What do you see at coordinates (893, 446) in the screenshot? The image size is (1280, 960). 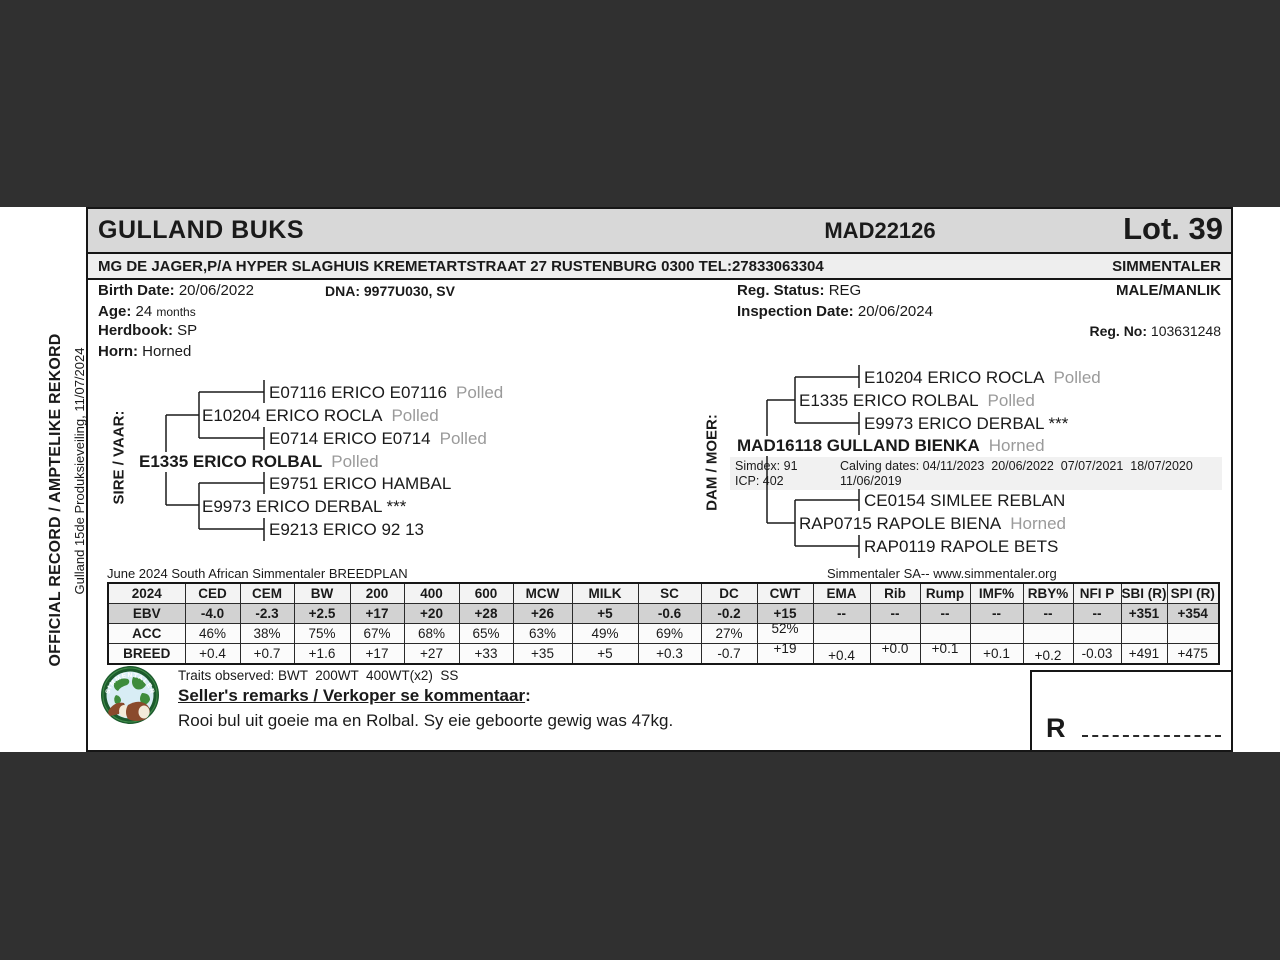 I see `dam-root-node: MAD16118 GULLAND BIENKA Horned` at bounding box center [893, 446].